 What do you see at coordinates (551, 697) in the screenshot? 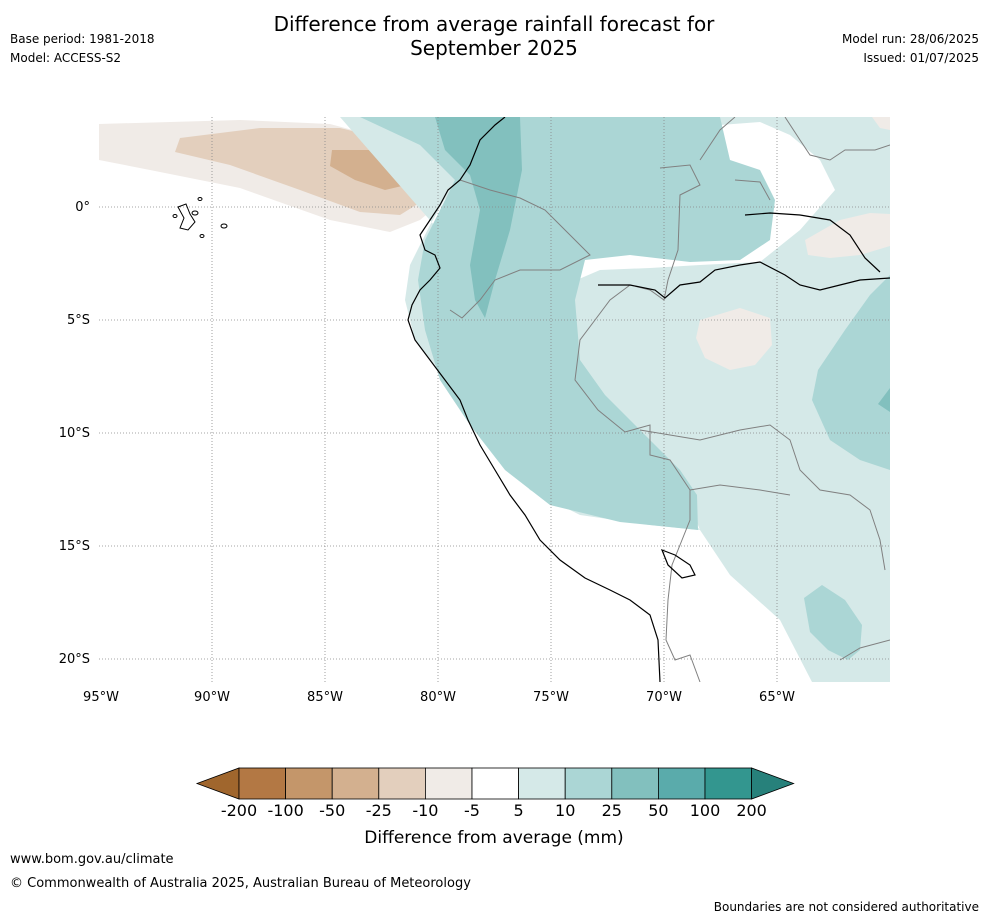
I see `lon-label: 75°W` at bounding box center [551, 697].